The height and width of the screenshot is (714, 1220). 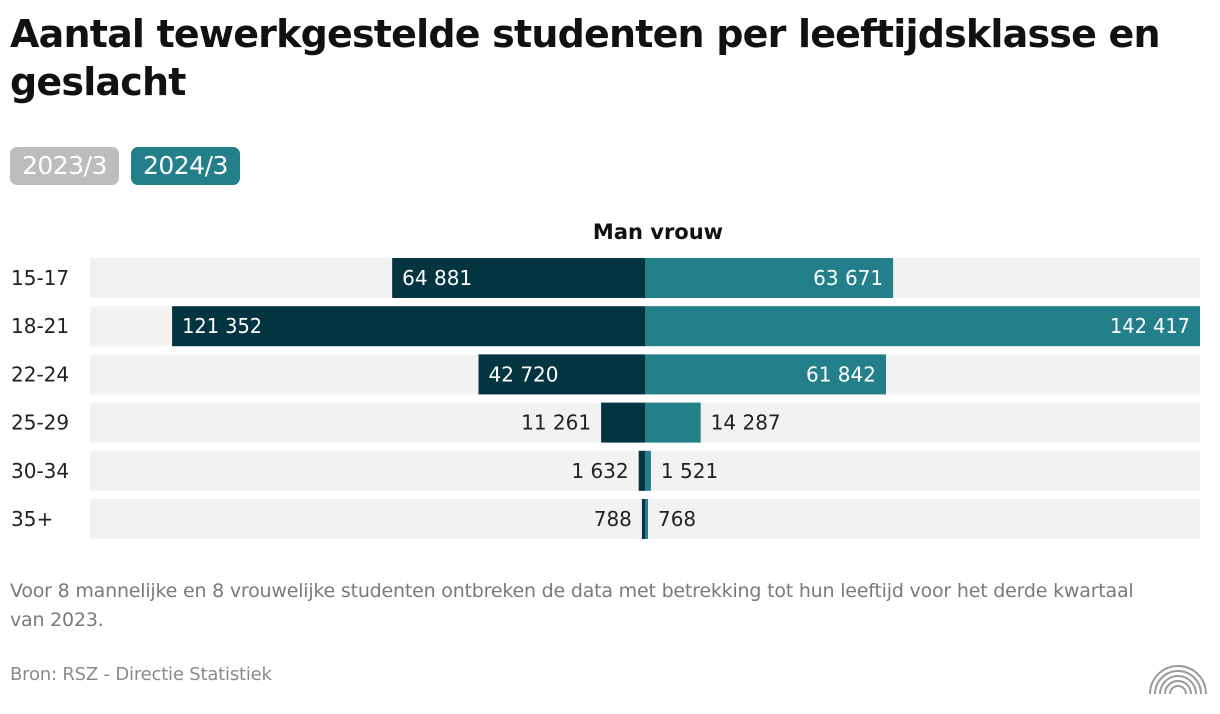 I want to click on data-label-man: 788, so click(x=613, y=519).